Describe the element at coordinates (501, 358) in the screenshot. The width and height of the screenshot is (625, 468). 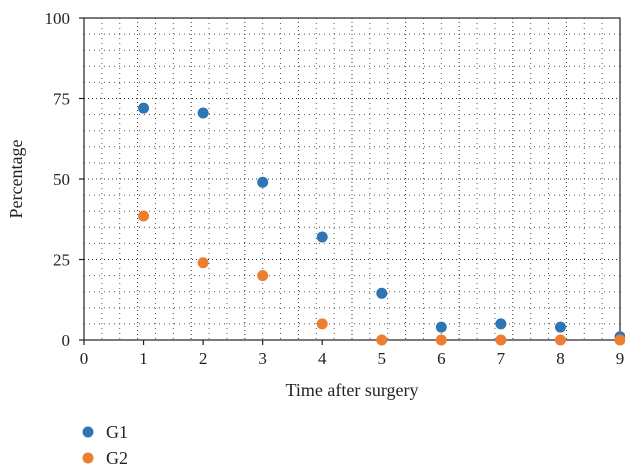
I see `x-tick-label: 7` at that location.